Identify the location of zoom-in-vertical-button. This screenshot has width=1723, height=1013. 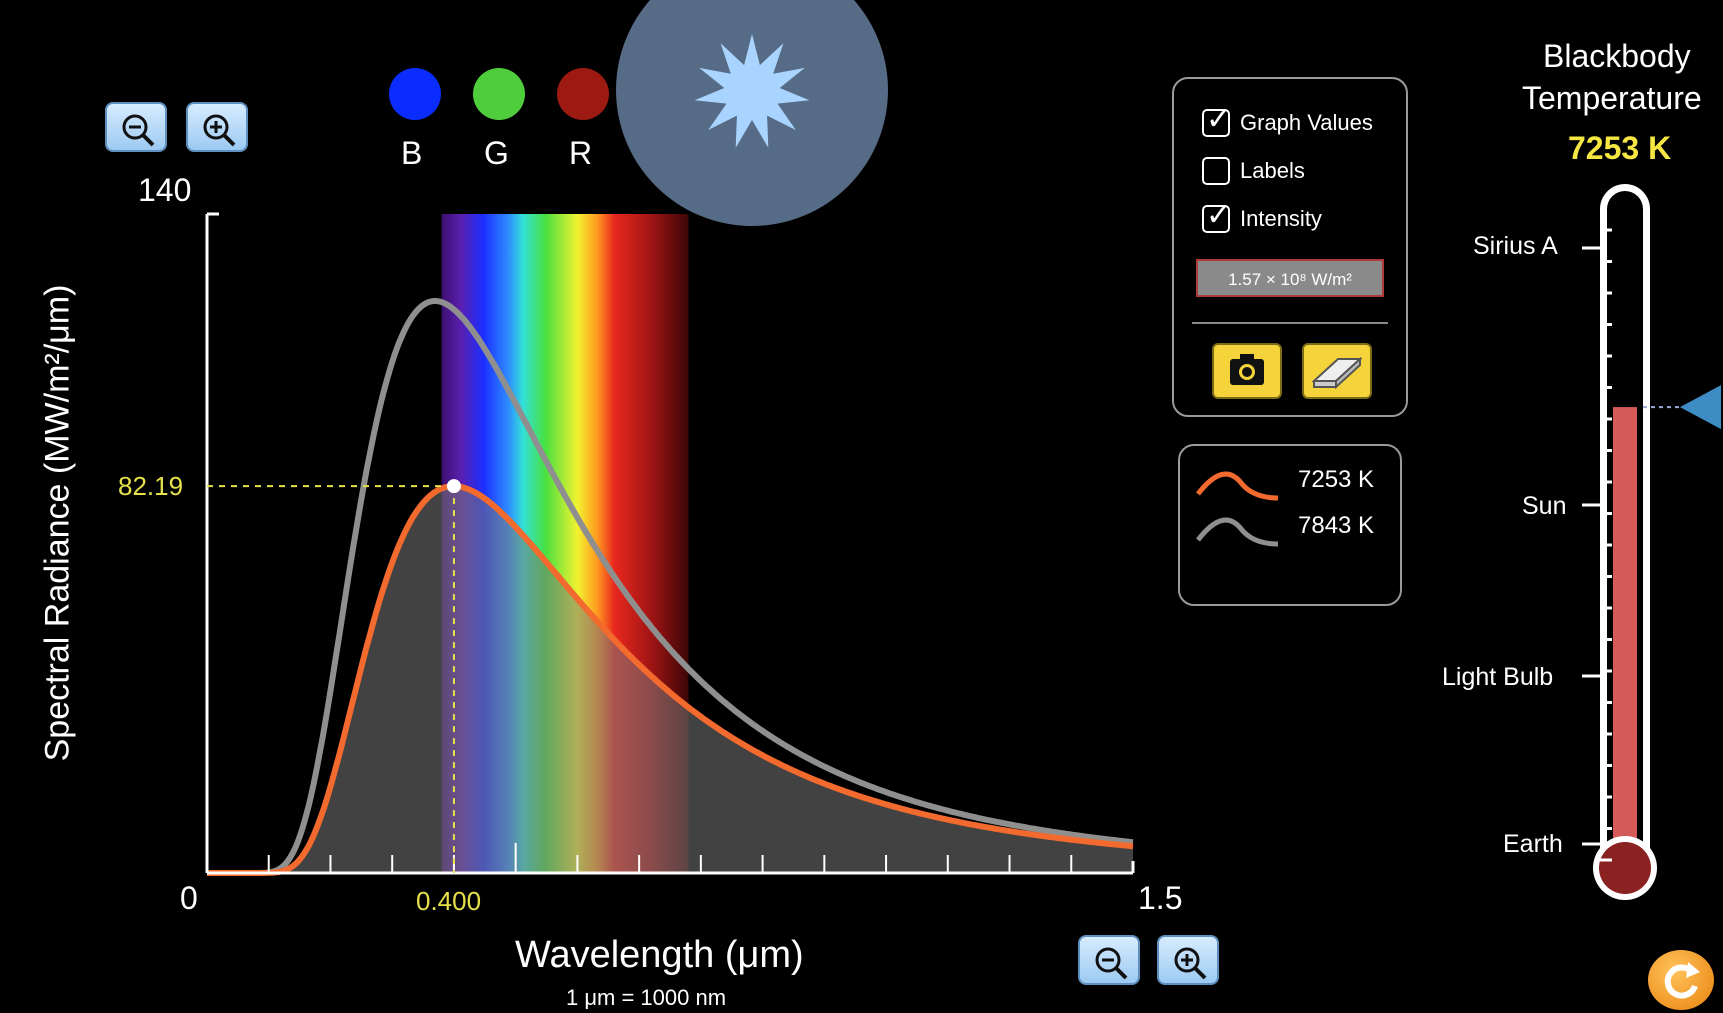
(217, 127).